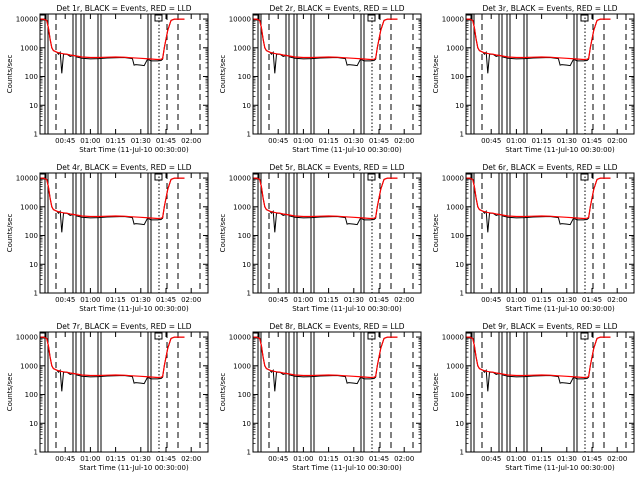 This screenshot has width=640, height=480. Describe the element at coordinates (336, 326) in the screenshot. I see `panel-title: Det 8r, BLACK = Events, RED = LLD` at that location.